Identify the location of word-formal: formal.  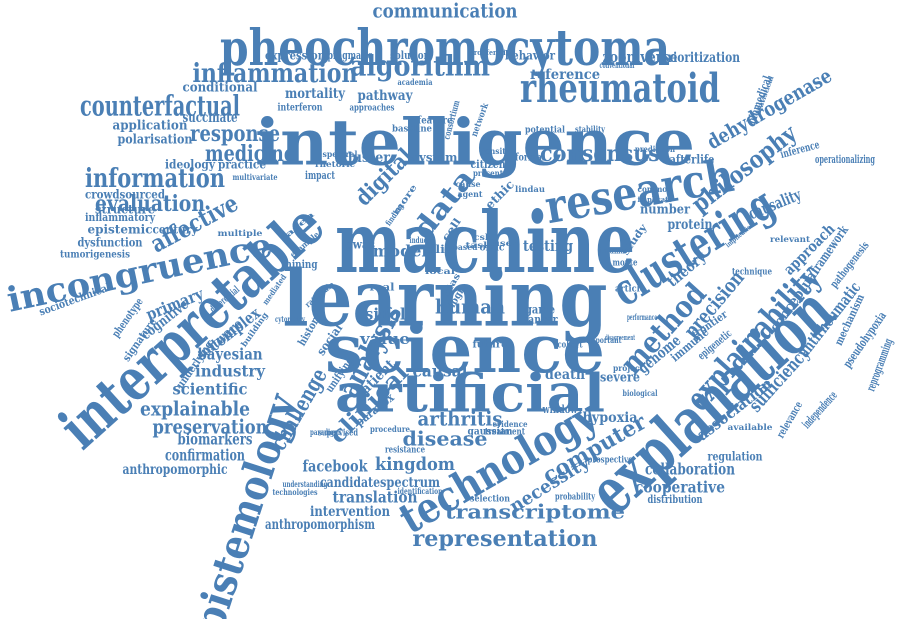
(530, 158).